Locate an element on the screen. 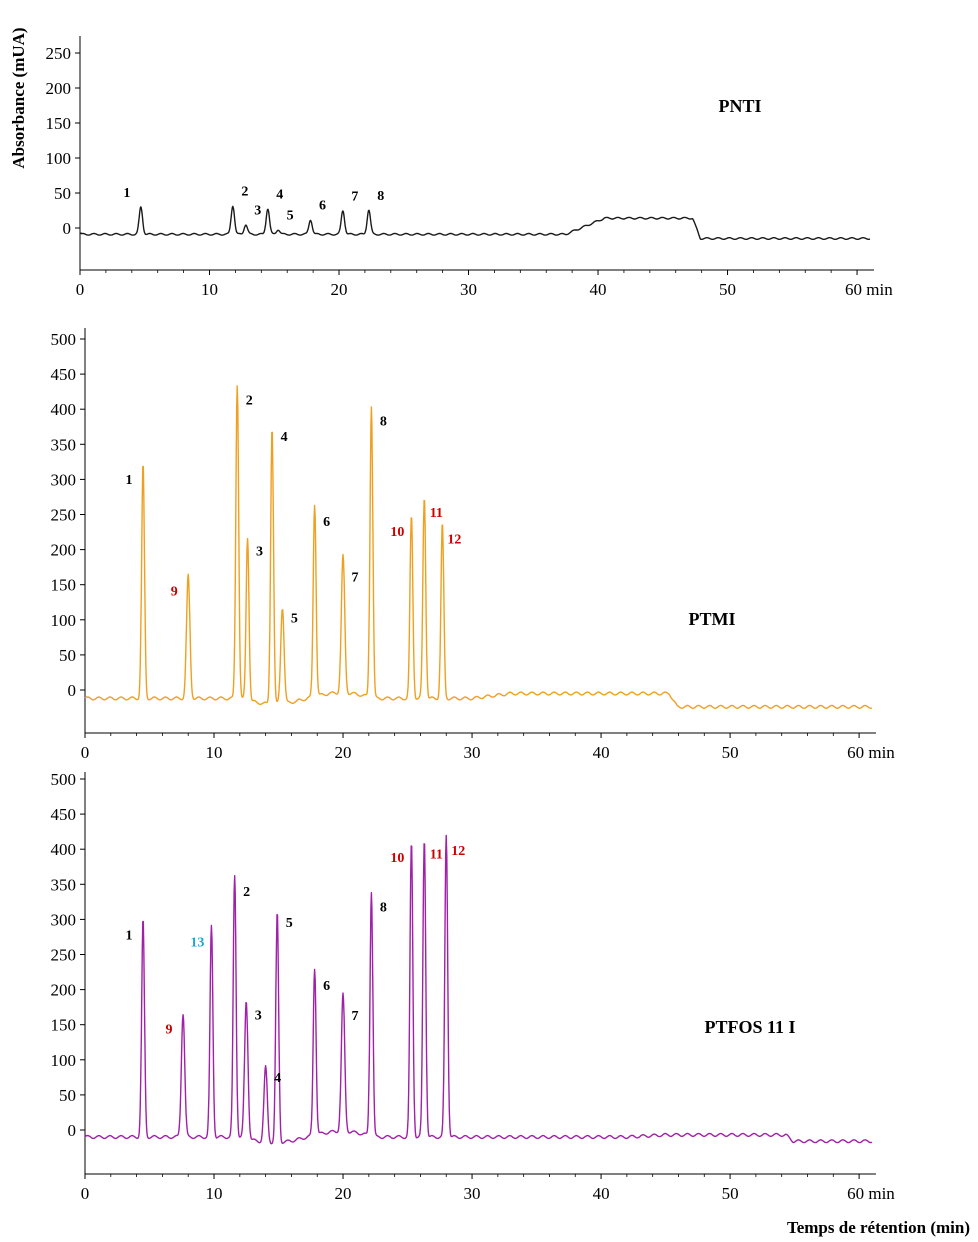  x-axis-title: Temps de rétention (min) is located at coordinates (878, 1227).